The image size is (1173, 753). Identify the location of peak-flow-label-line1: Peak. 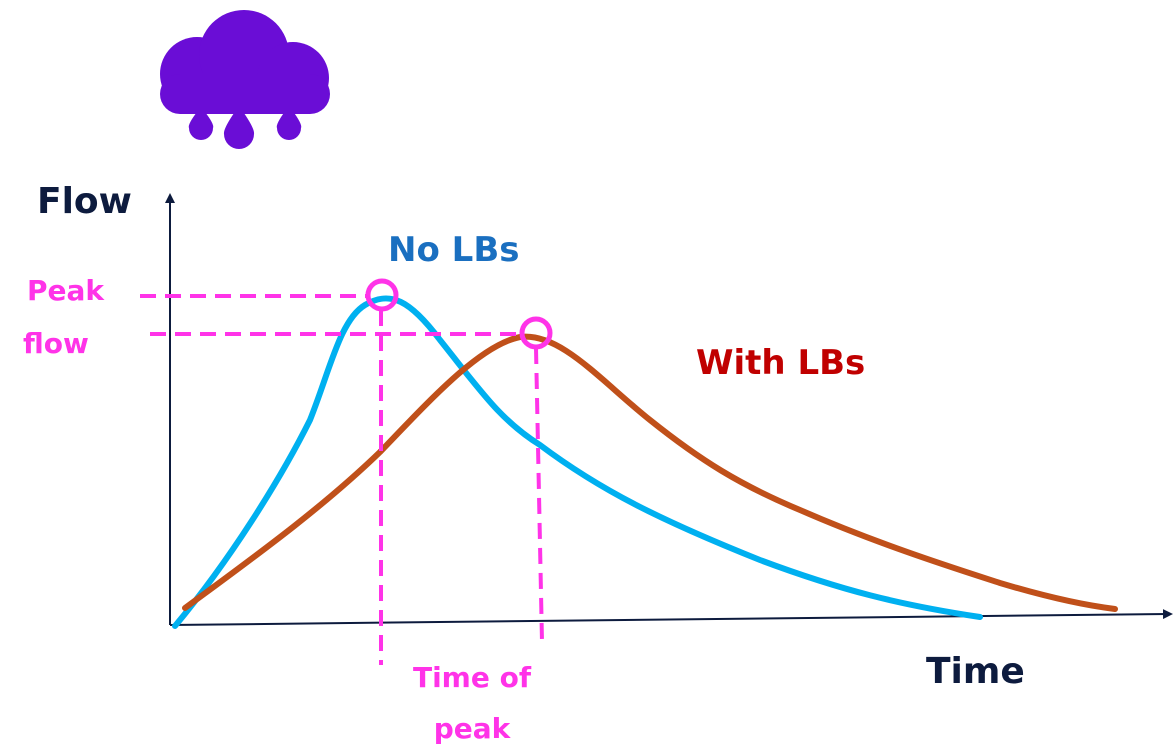
(66, 290).